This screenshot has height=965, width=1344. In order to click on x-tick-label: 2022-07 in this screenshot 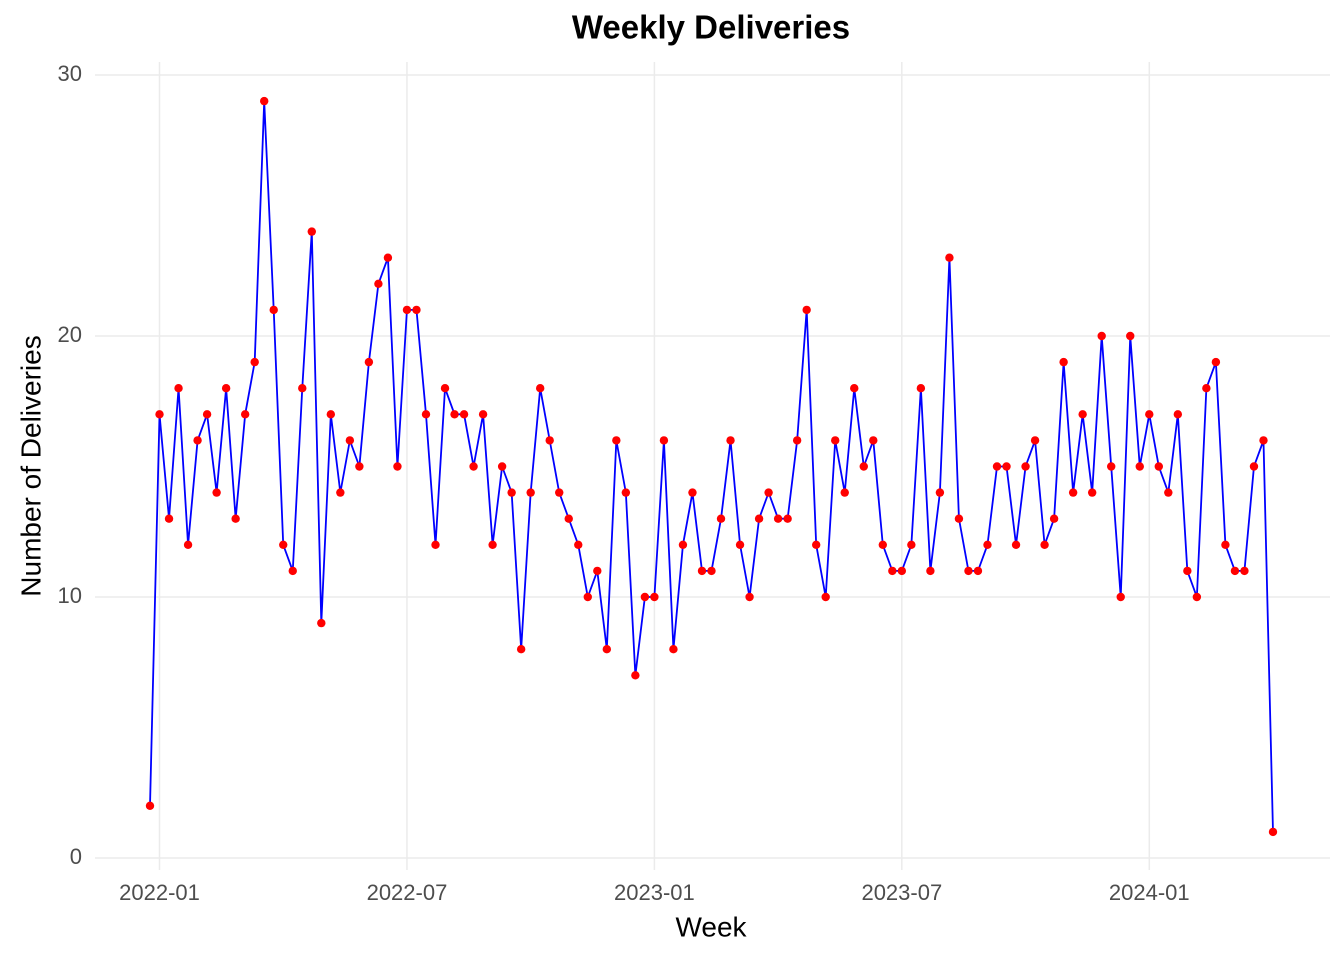, I will do `click(407, 892)`.